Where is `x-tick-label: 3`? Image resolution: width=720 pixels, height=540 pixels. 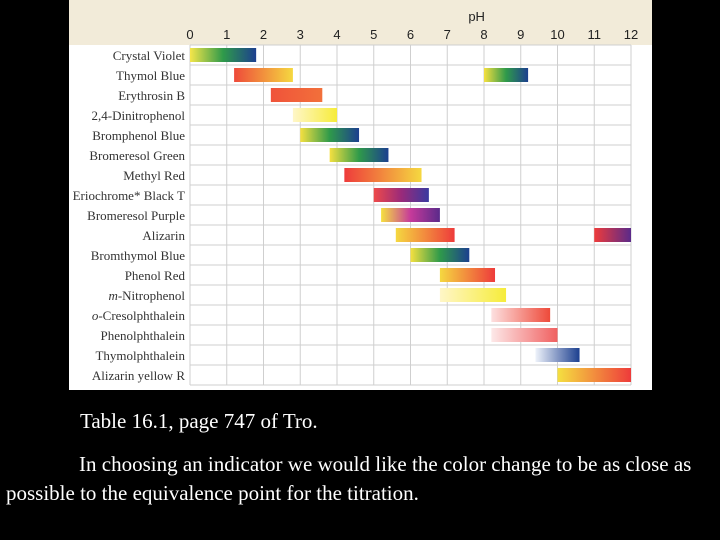 x-tick-label: 3 is located at coordinates (300, 34).